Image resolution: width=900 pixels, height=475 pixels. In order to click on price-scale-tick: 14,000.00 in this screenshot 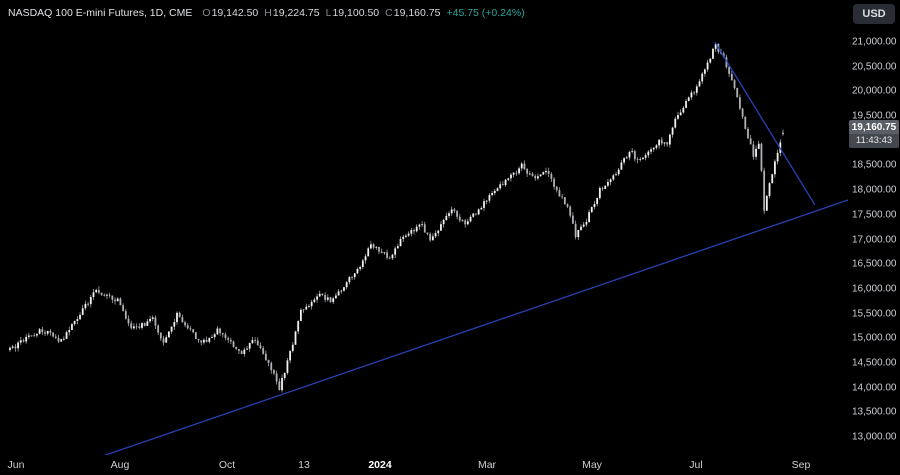, I will do `click(874, 388)`.